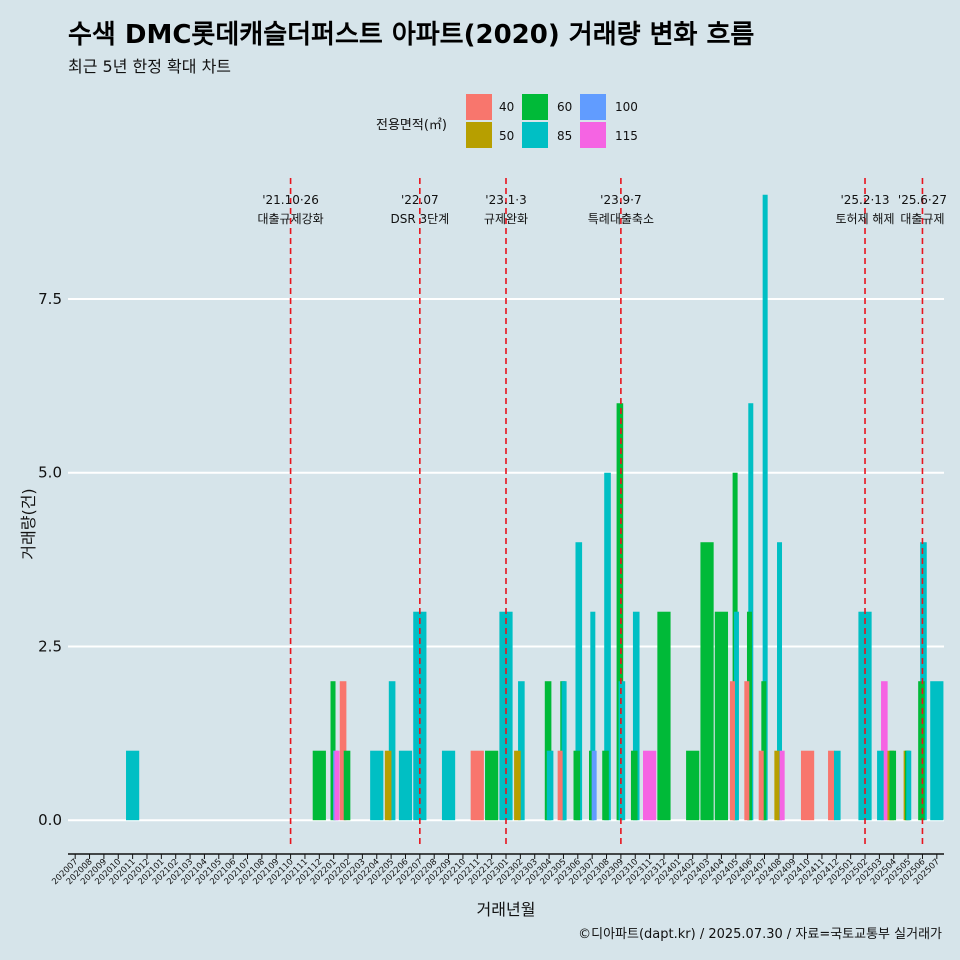 Image resolution: width=960 pixels, height=960 pixels. I want to click on event-name-label: DSR 3단계, so click(419, 219).